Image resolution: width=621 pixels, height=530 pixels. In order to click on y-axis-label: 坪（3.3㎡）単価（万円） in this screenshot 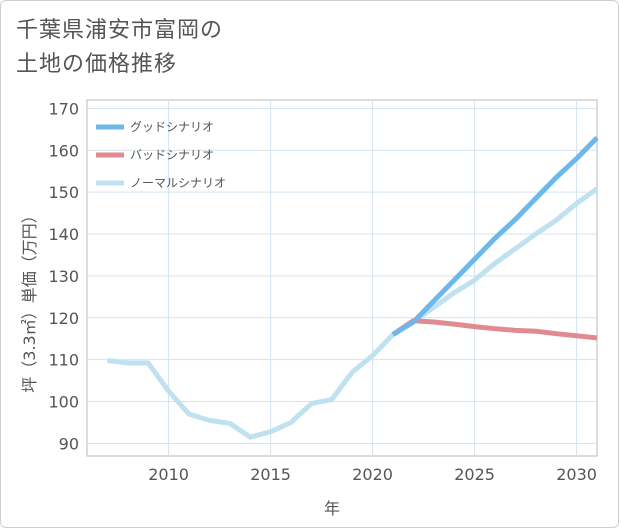, I will do `click(29, 299)`.